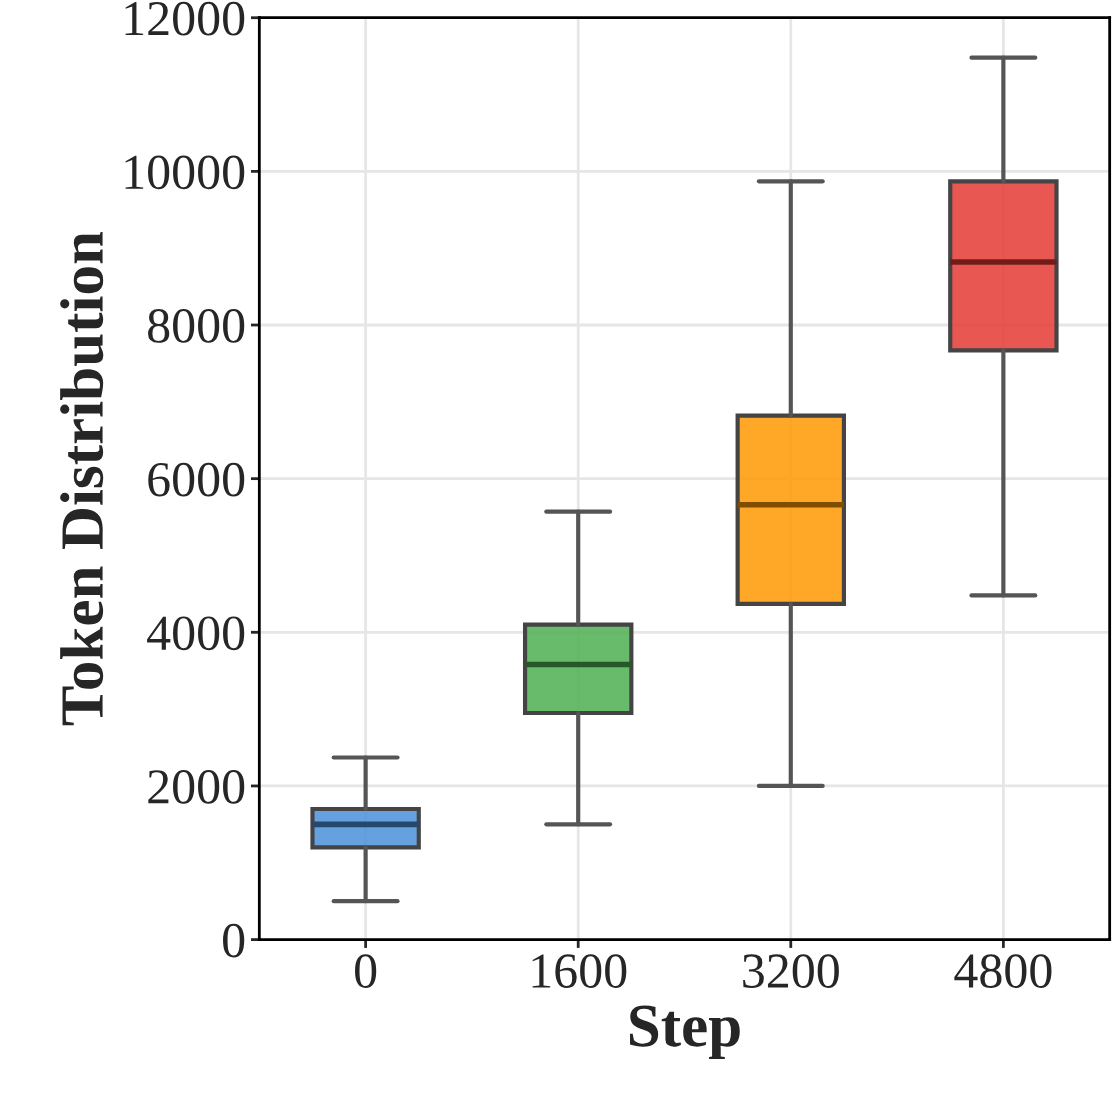 This screenshot has width=1113, height=1108. Describe the element at coordinates (234, 940) in the screenshot. I see `y-tick-label: 0` at that location.